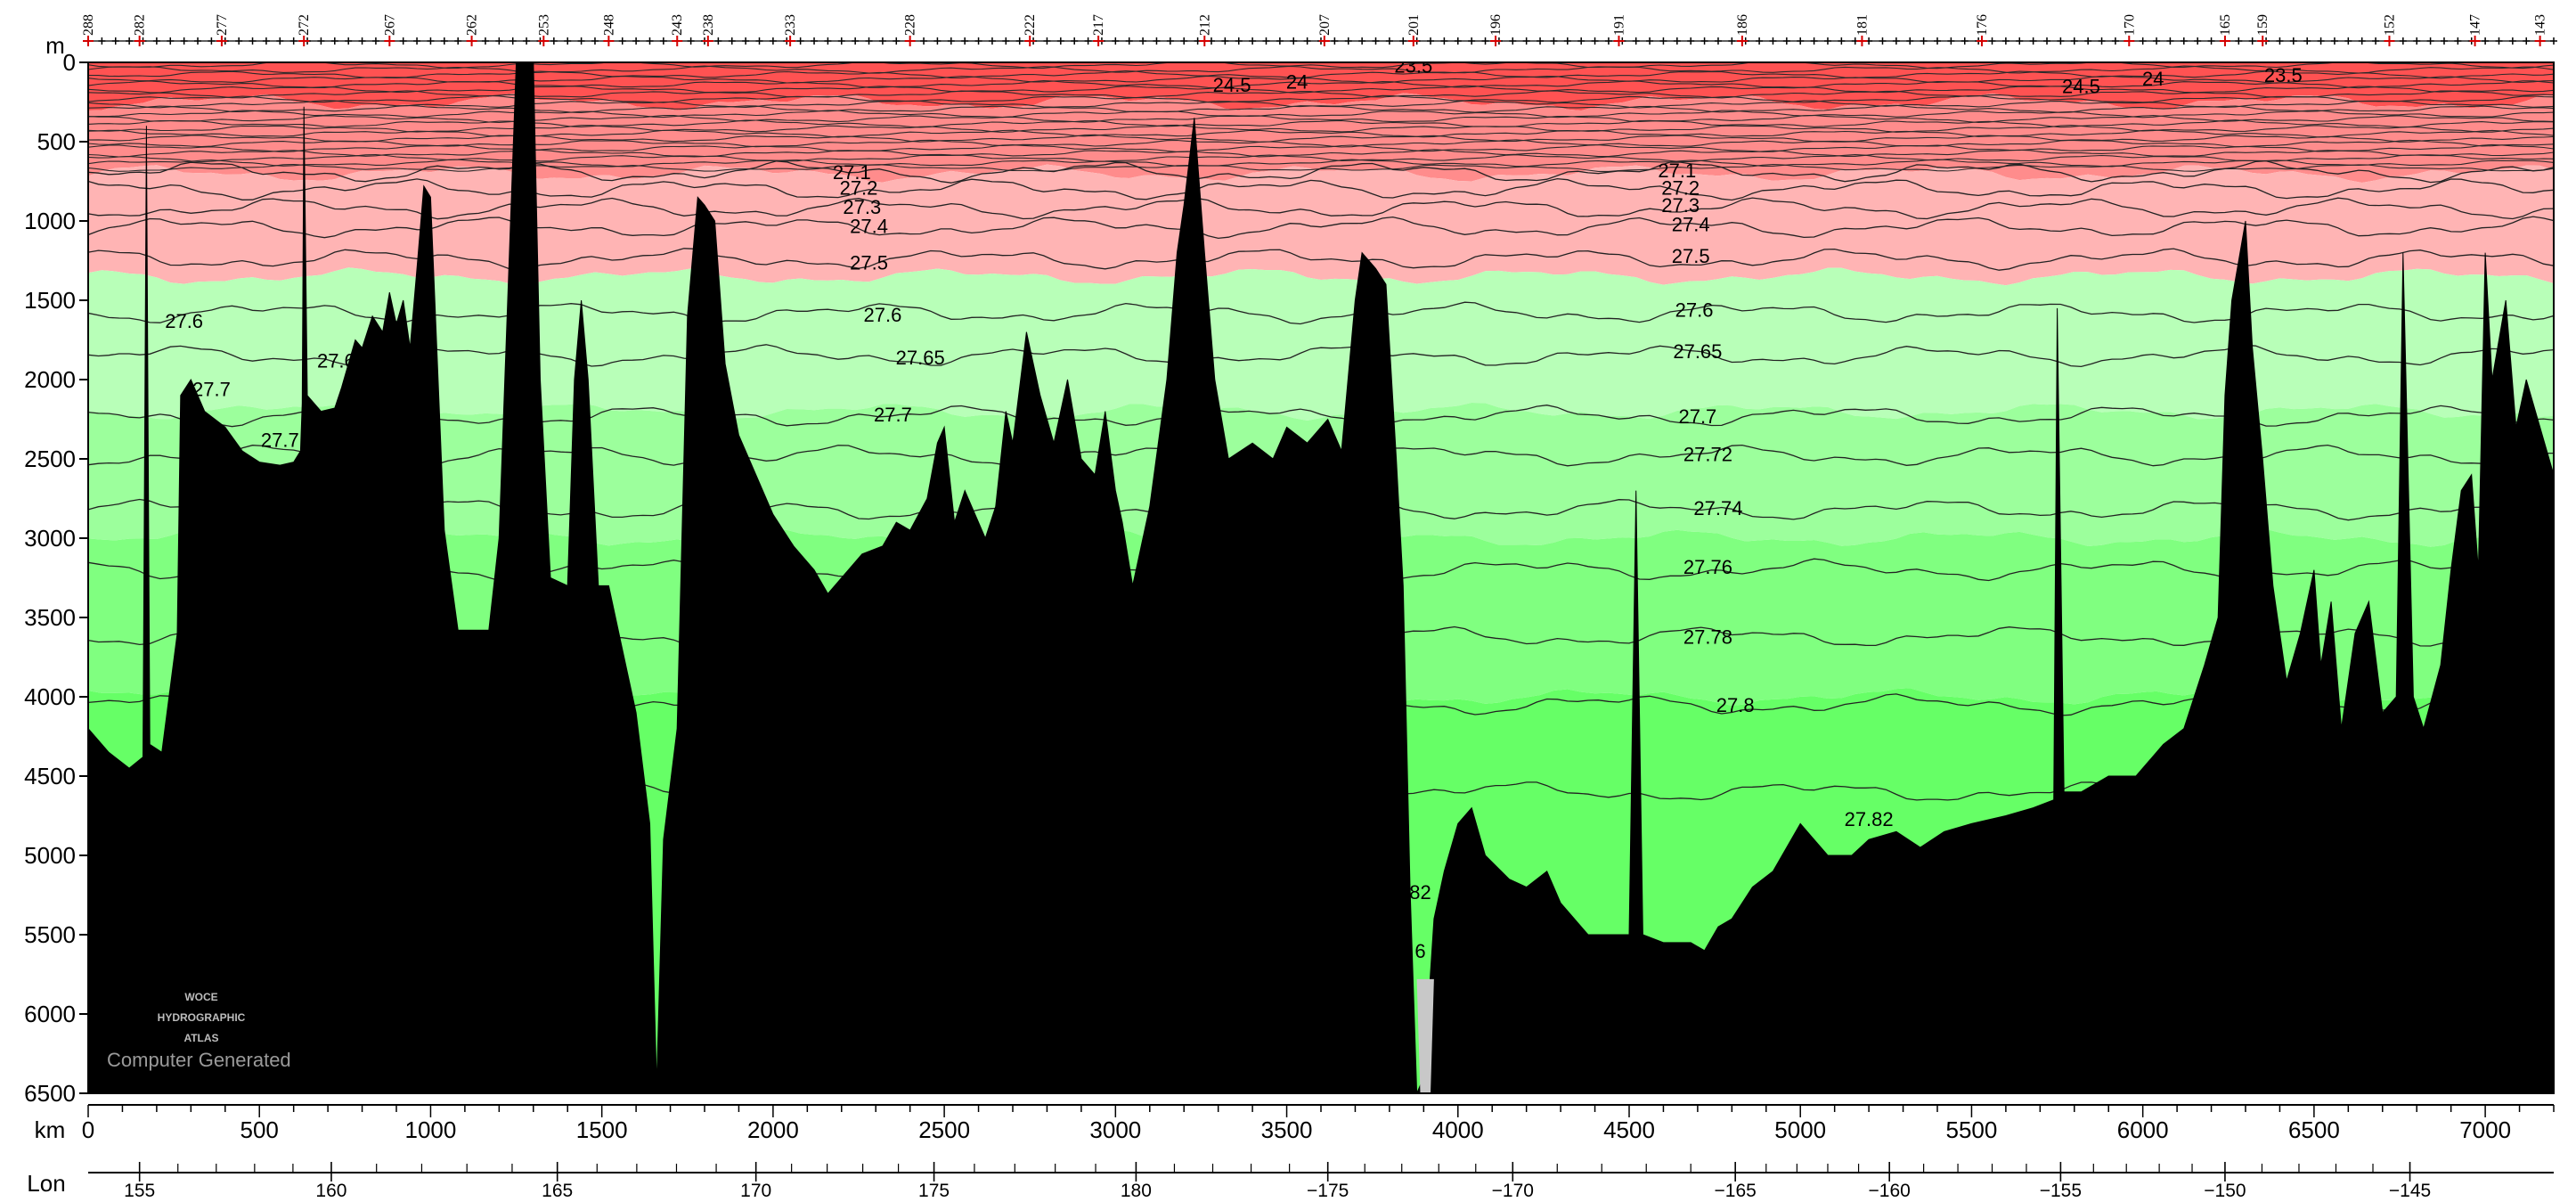  What do you see at coordinates (389, 25) in the screenshot?
I see `station-label: 267` at bounding box center [389, 25].